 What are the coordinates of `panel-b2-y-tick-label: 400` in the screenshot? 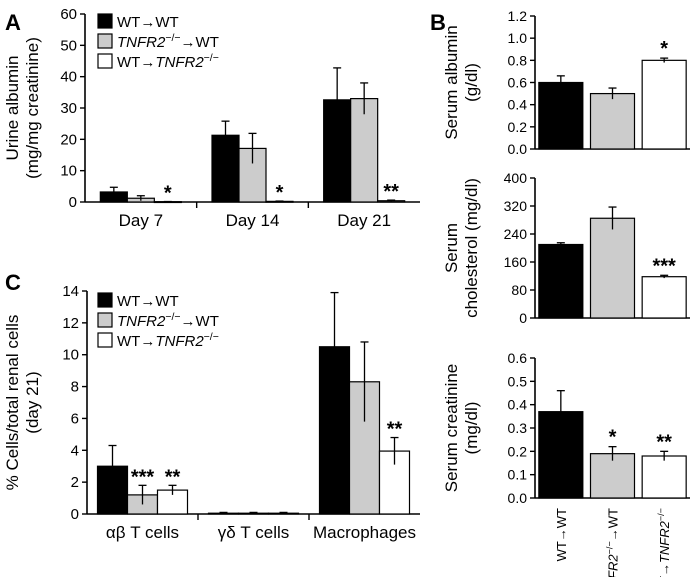 It's located at (516, 178).